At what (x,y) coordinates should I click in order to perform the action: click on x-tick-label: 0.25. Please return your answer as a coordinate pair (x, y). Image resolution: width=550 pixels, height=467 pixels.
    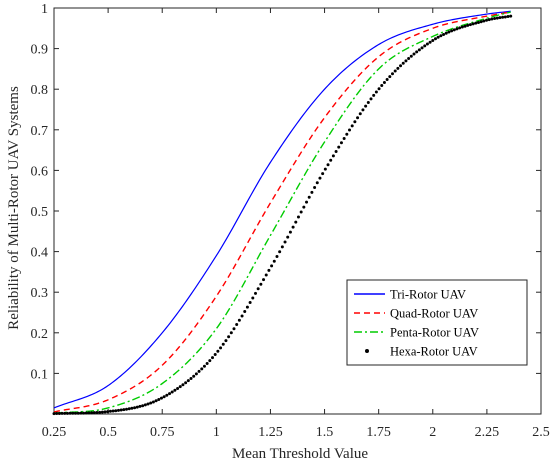
    Looking at the image, I should click on (54, 432).